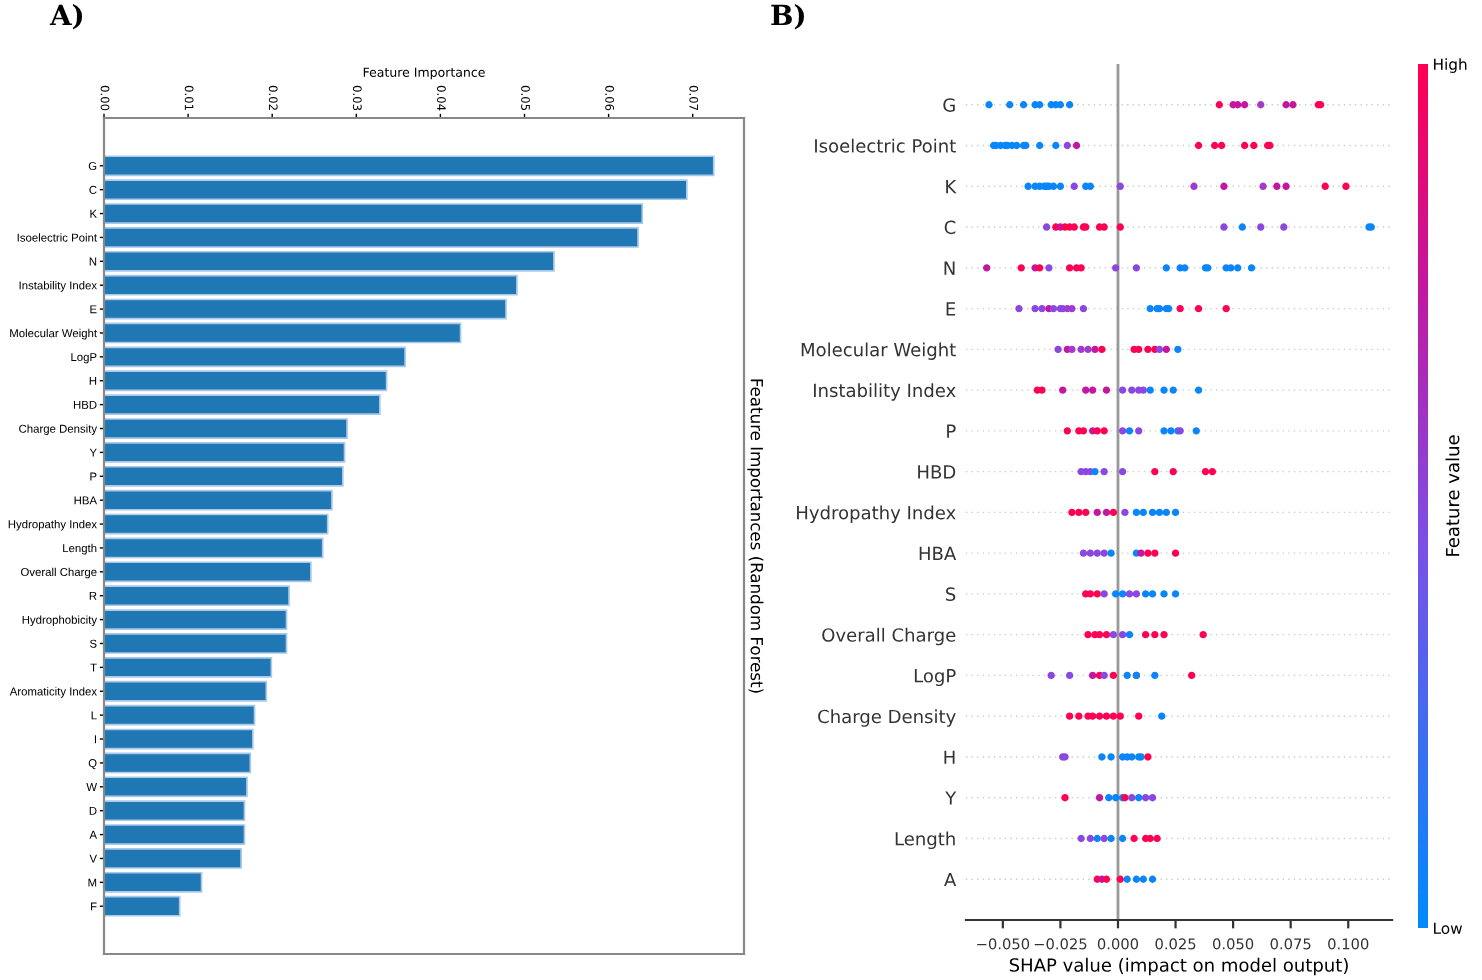  What do you see at coordinates (787, 17) in the screenshot?
I see `text: B)` at bounding box center [787, 17].